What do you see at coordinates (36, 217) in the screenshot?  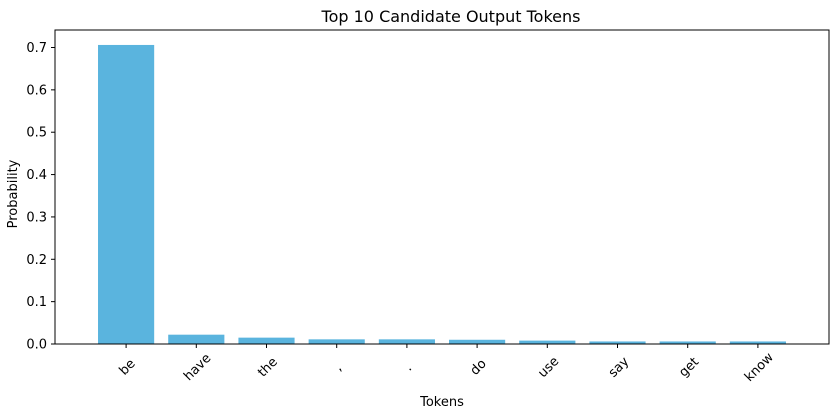 I see `y-tick-label: 0.3` at bounding box center [36, 217].